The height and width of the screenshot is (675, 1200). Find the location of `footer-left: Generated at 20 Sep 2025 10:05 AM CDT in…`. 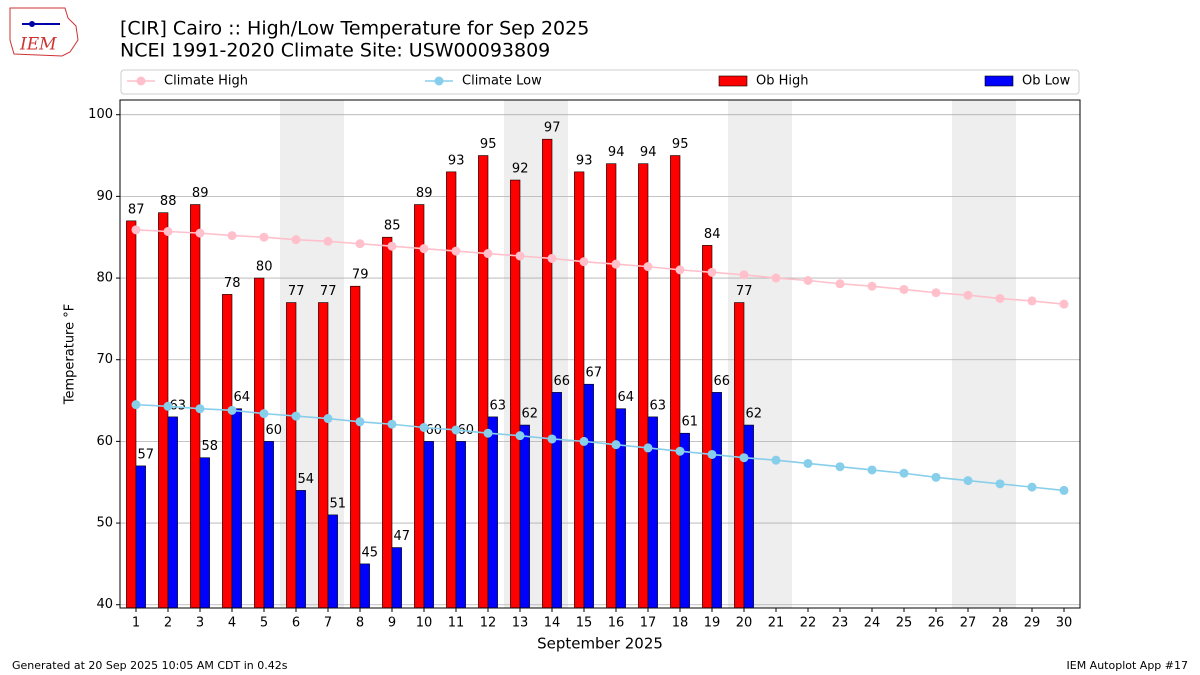

footer-left: Generated at 20 Sep 2025 10:05 AM CDT in… is located at coordinates (150, 665).